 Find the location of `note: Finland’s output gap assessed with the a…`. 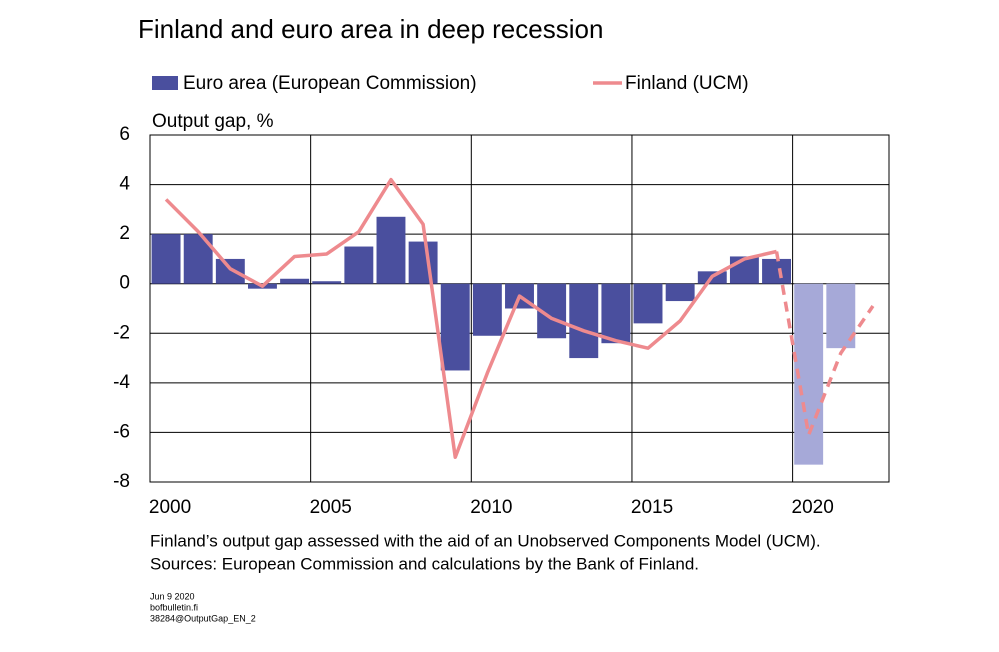

note: Finland’s output gap assessed with the a… is located at coordinates (485, 540).